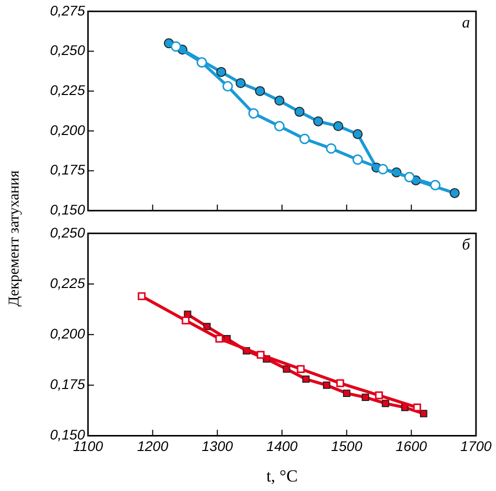 Image resolution: width=496 pixels, height=491 pixels. Describe the element at coordinates (346, 446) in the screenshot. I see `x-tick-label: 1500` at that location.